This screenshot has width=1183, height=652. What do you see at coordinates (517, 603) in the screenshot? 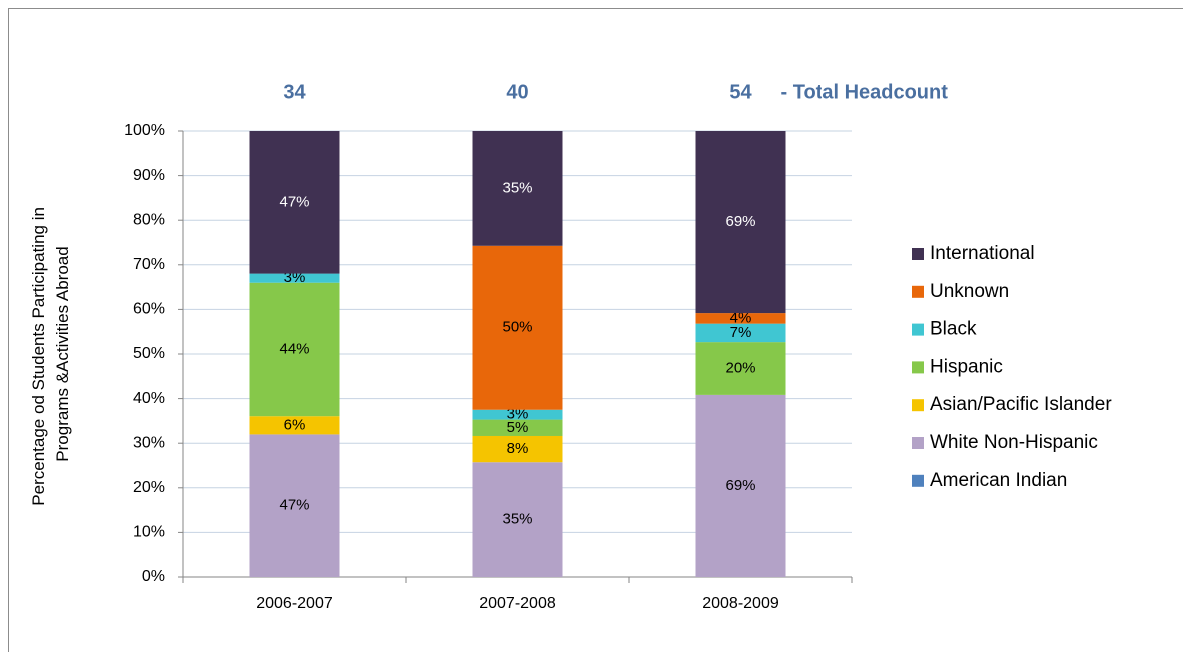
I see `x-tick-label: 2007-2008` at bounding box center [517, 603].